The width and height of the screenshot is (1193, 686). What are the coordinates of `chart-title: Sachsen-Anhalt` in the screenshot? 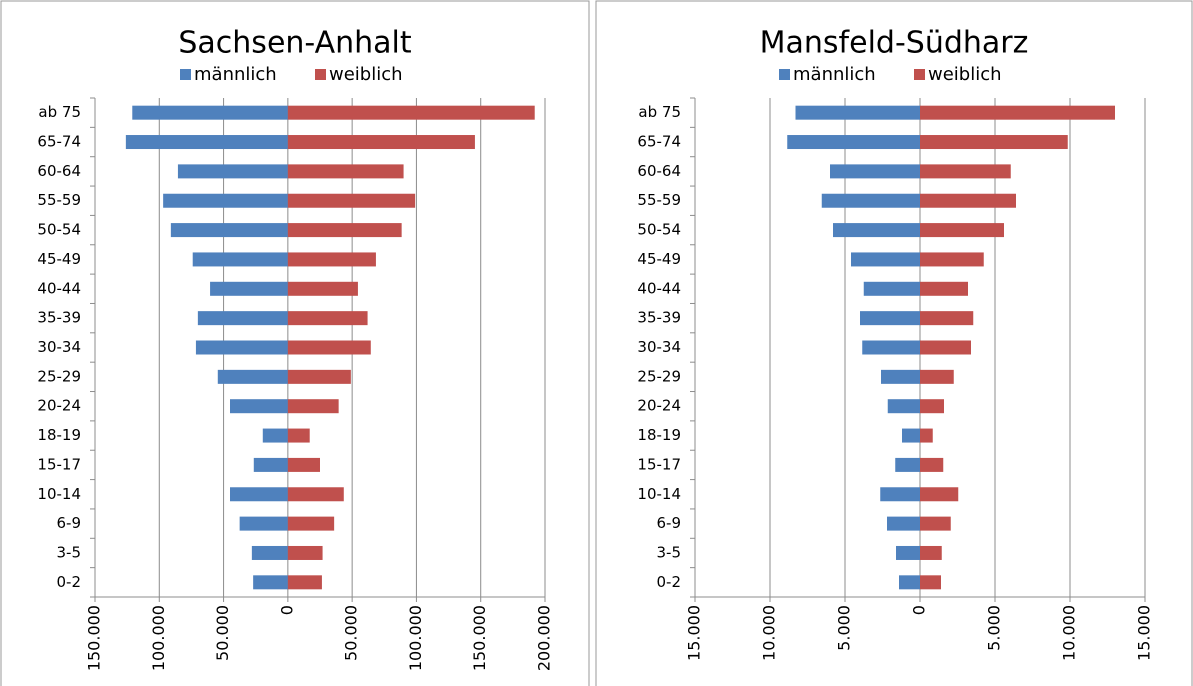 It's located at (294, 43).